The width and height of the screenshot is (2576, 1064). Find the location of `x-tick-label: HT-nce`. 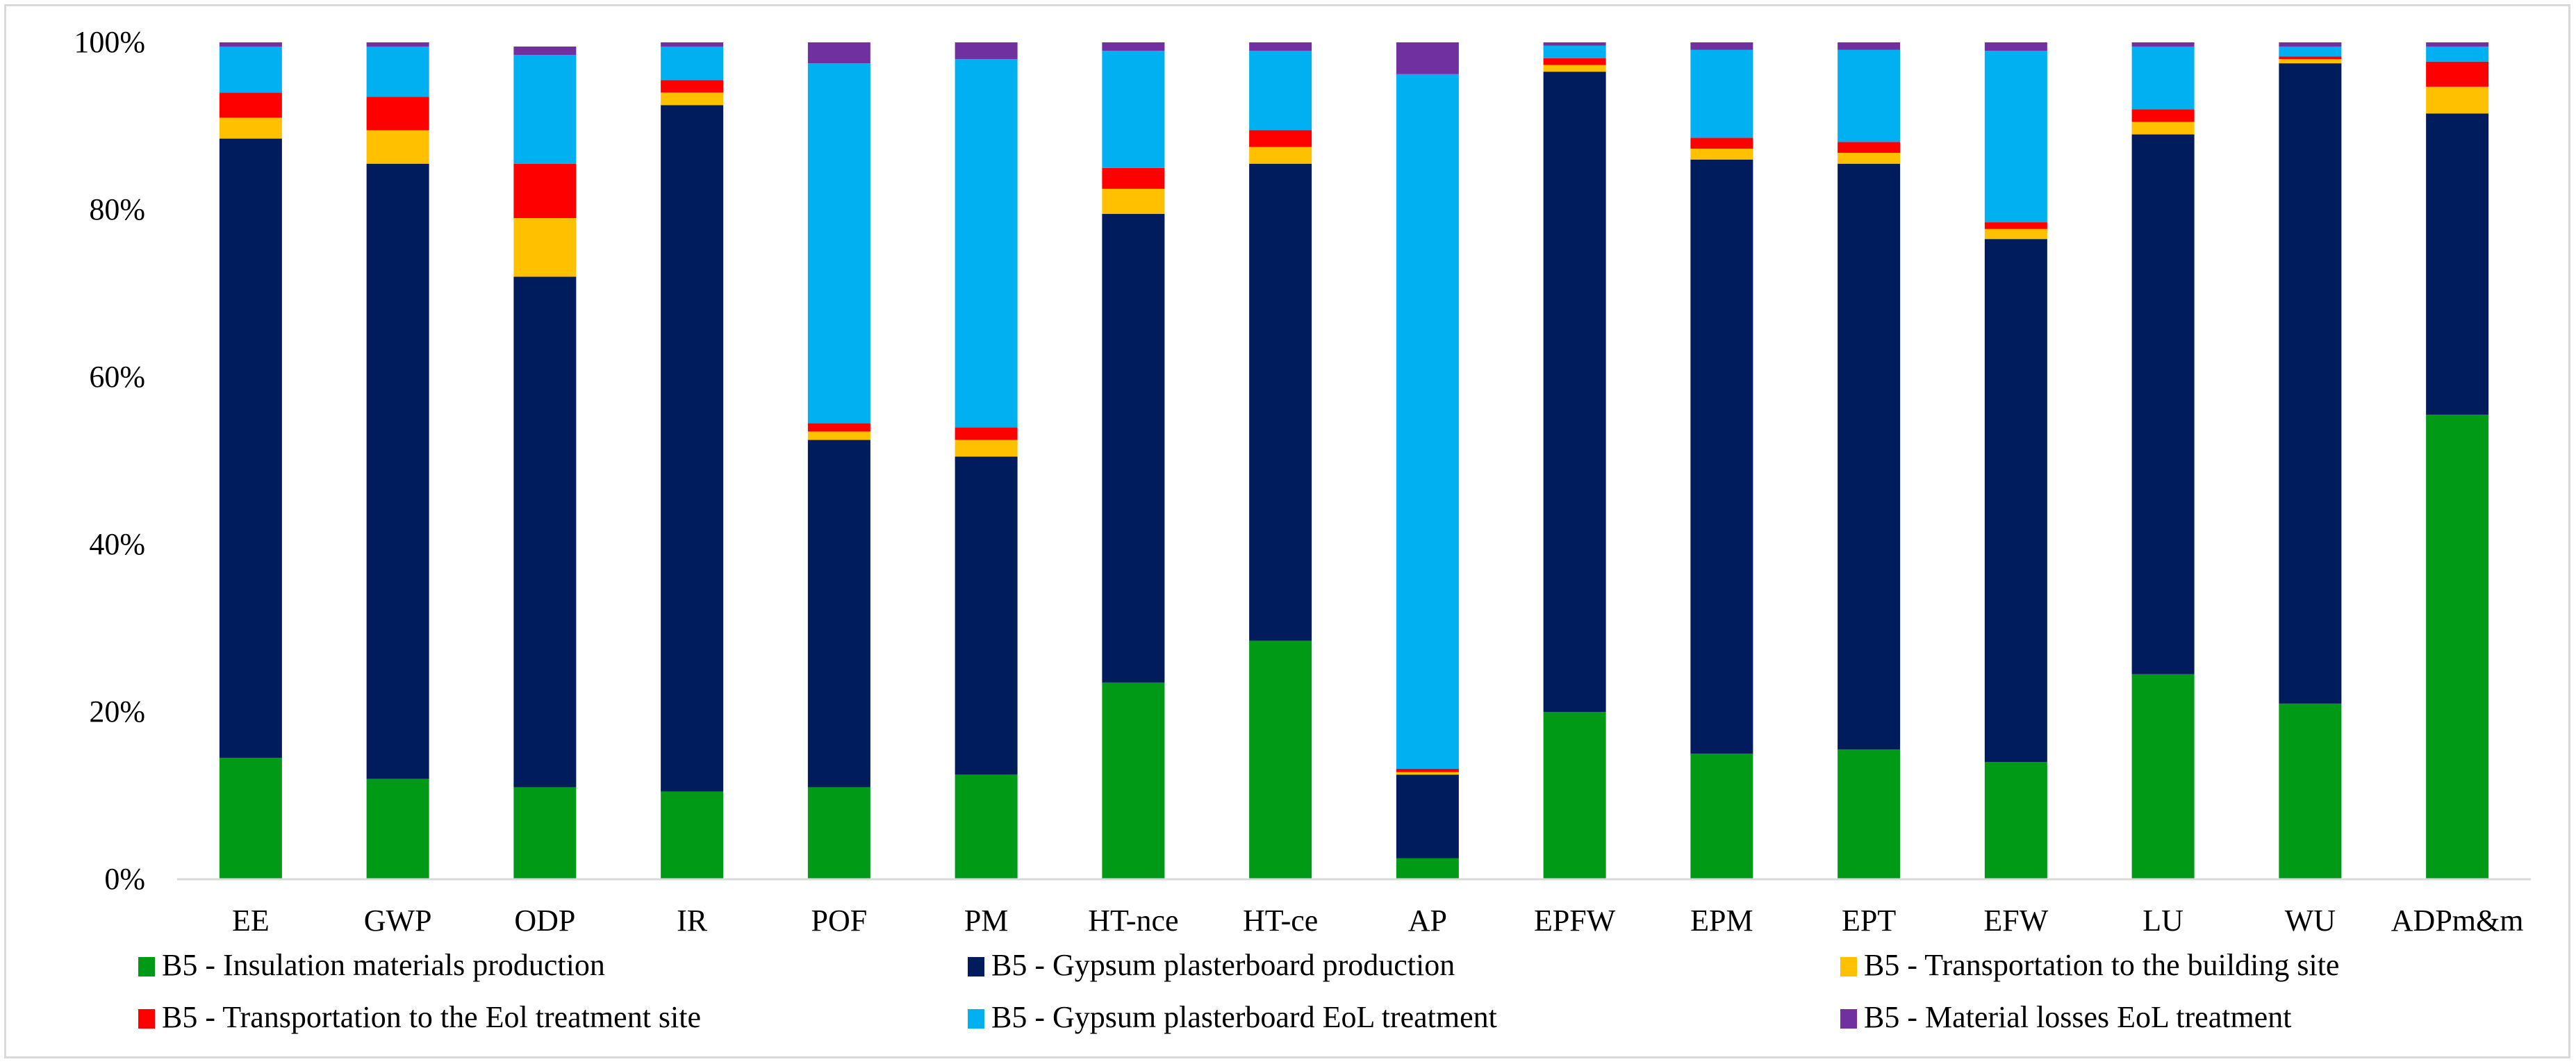

x-tick-label: HT-nce is located at coordinates (1133, 921).